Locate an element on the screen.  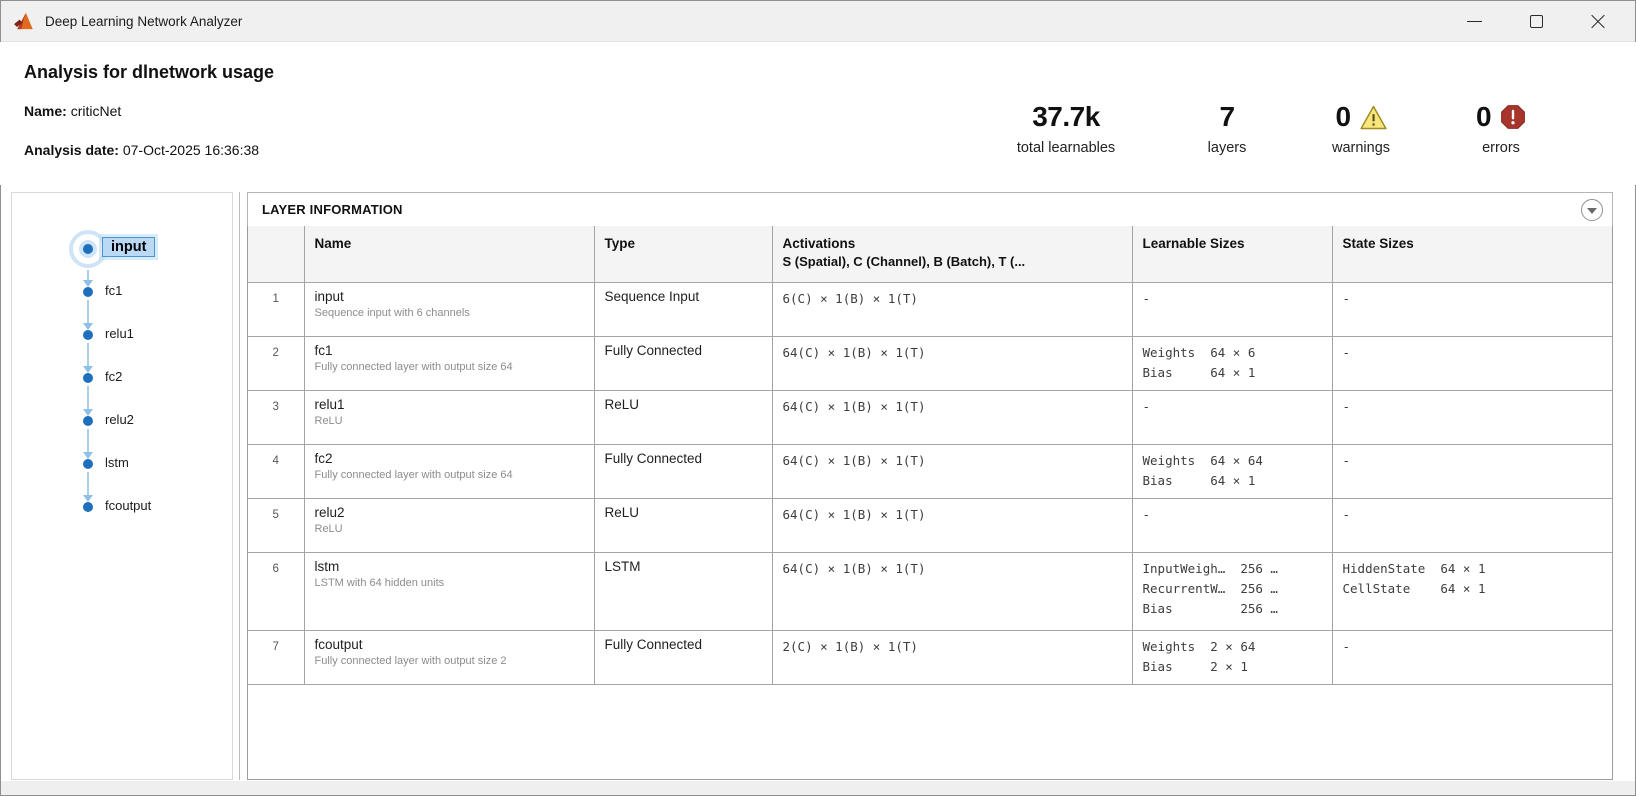
diagram-node-dot-lstm is located at coordinates (88, 464).